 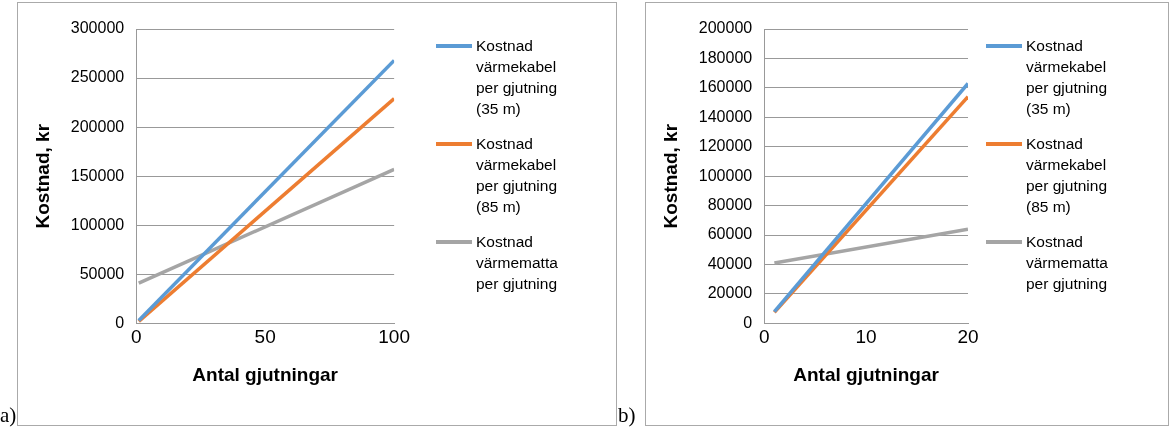 I want to click on text: a), so click(x=8, y=415).